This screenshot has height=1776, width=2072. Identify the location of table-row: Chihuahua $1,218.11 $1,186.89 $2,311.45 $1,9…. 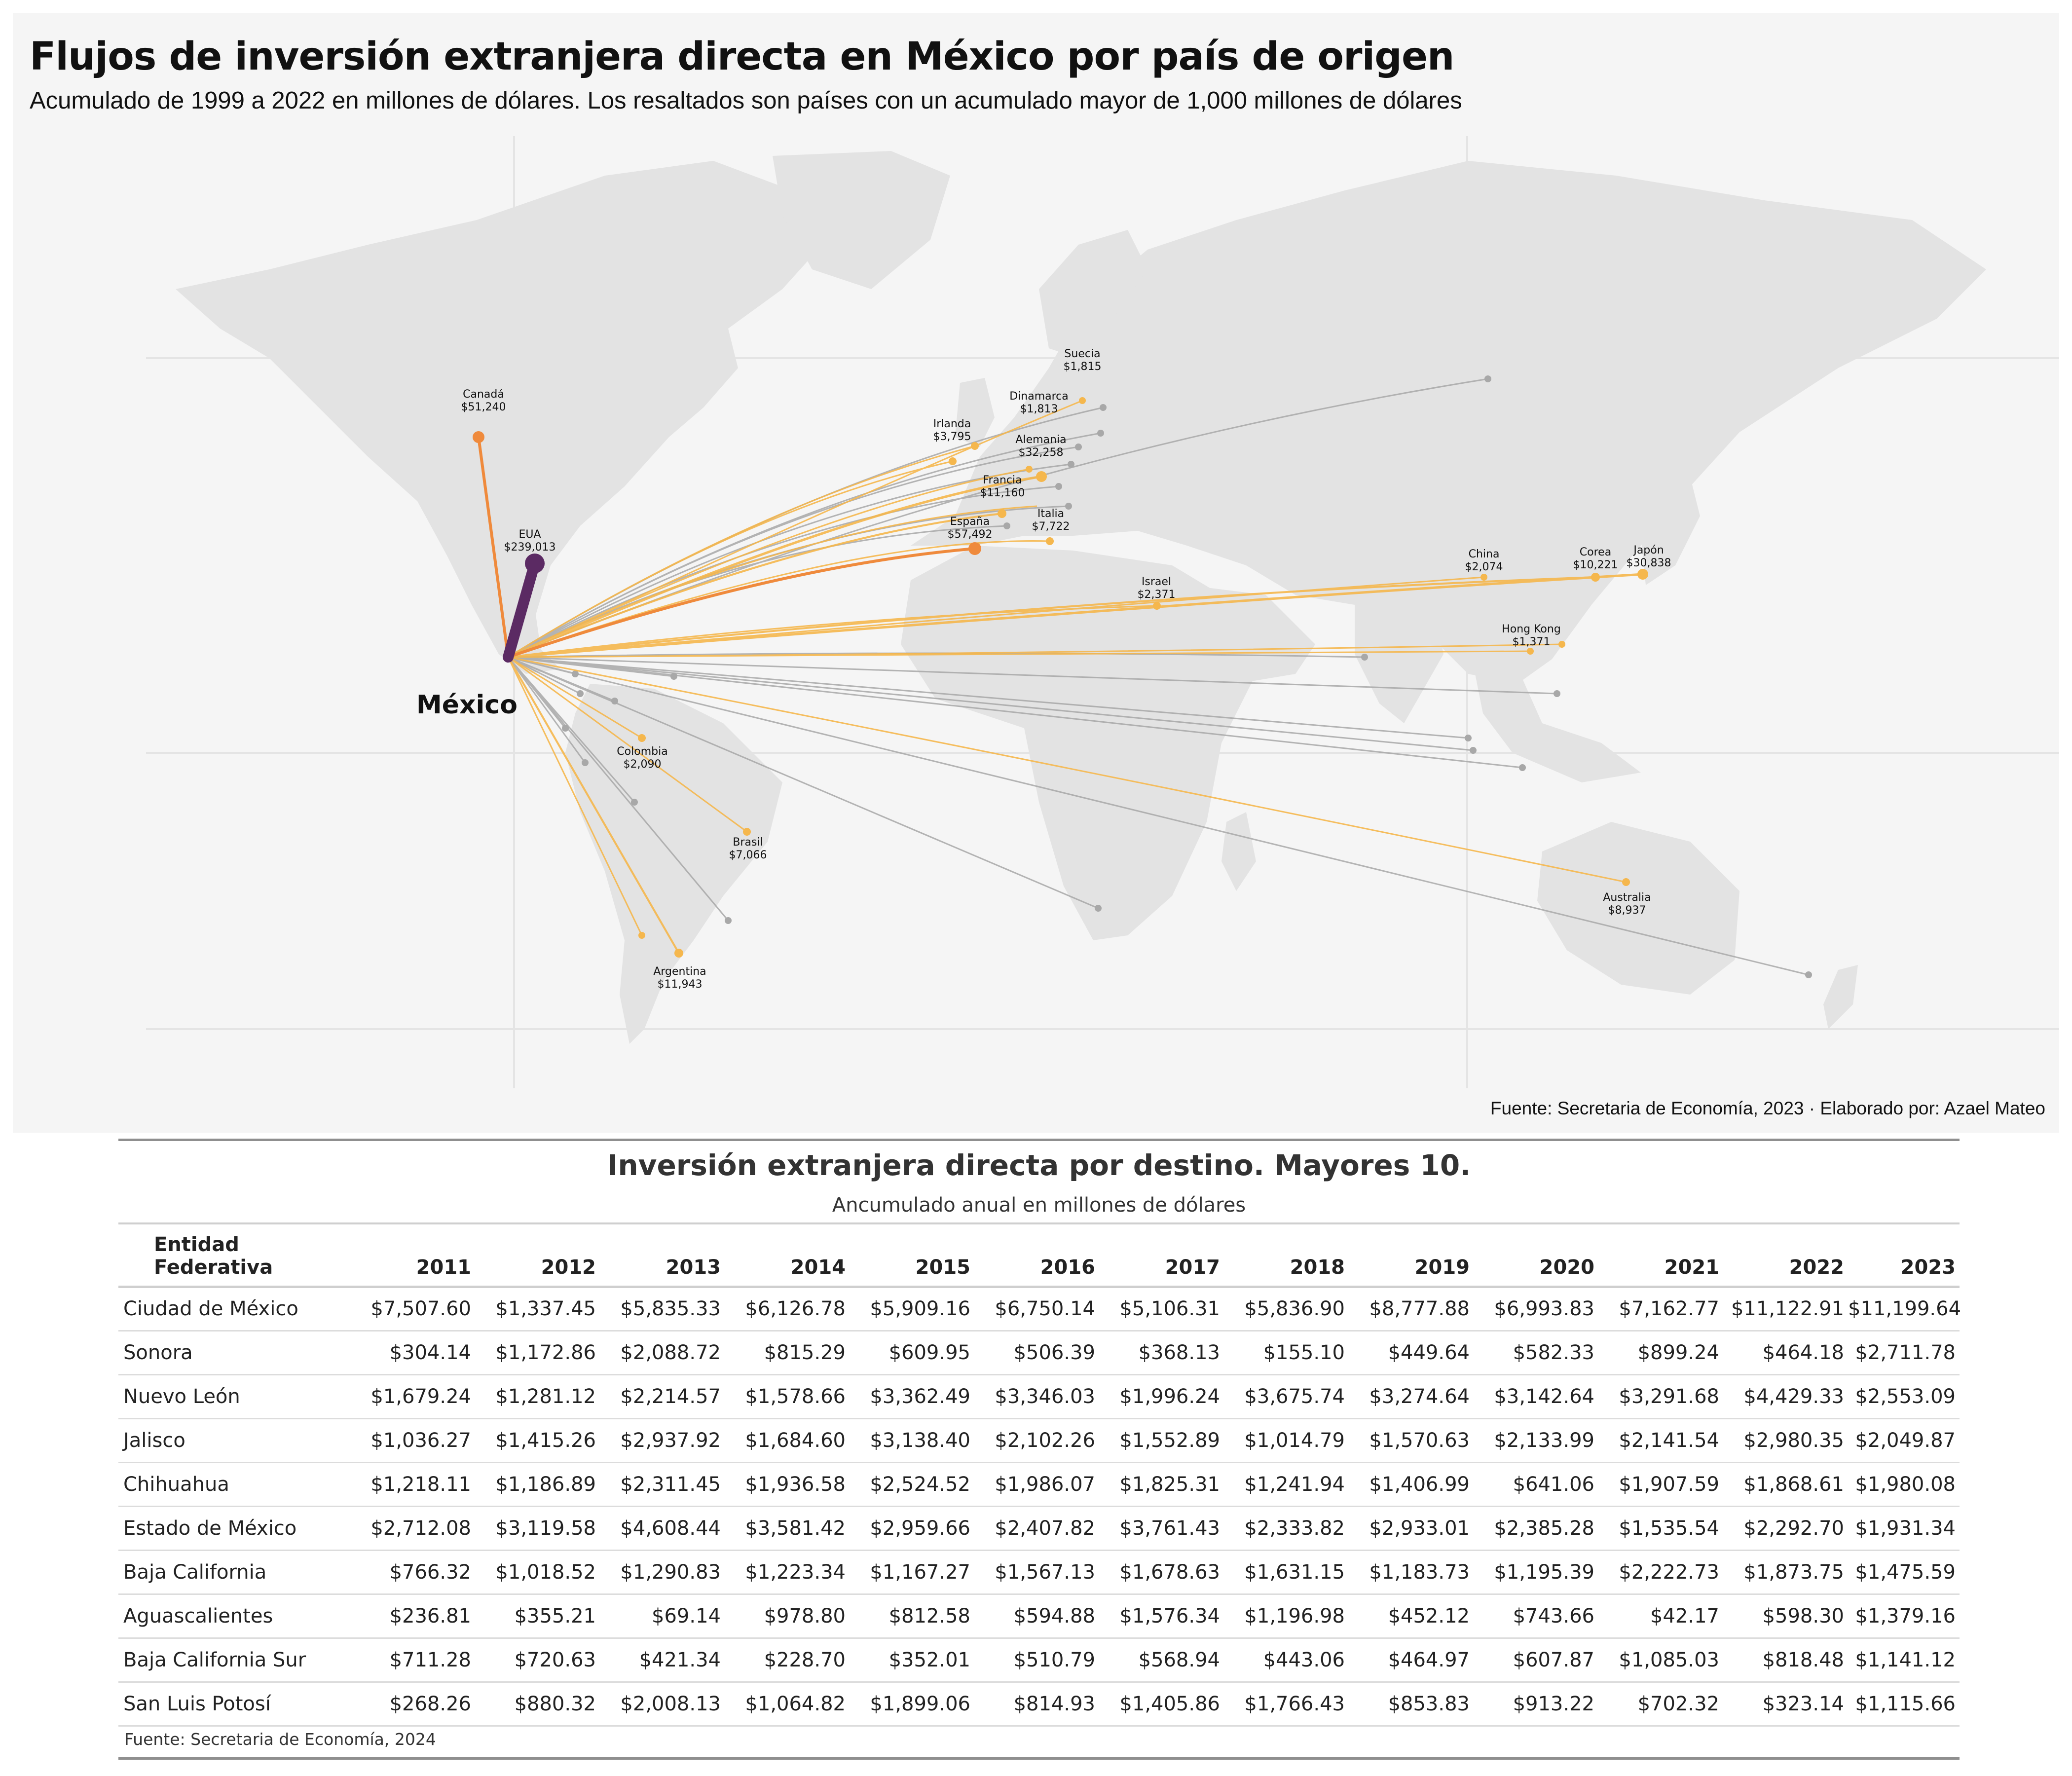
(1039, 1484).